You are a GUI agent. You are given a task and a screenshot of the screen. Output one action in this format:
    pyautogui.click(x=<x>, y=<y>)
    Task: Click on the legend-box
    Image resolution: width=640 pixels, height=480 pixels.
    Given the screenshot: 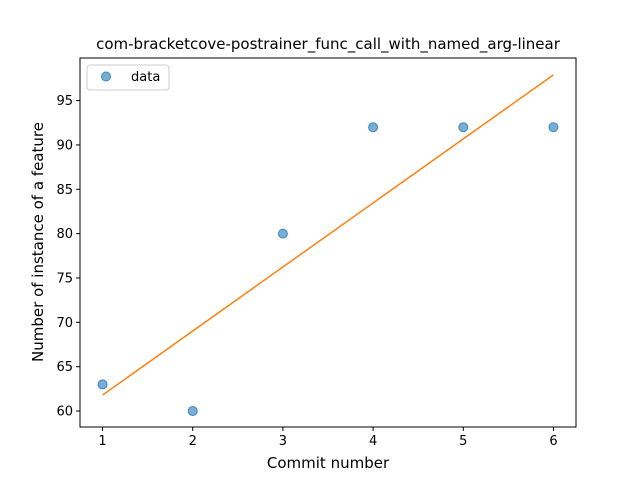 What is the action you would take?
    pyautogui.click(x=128, y=77)
    